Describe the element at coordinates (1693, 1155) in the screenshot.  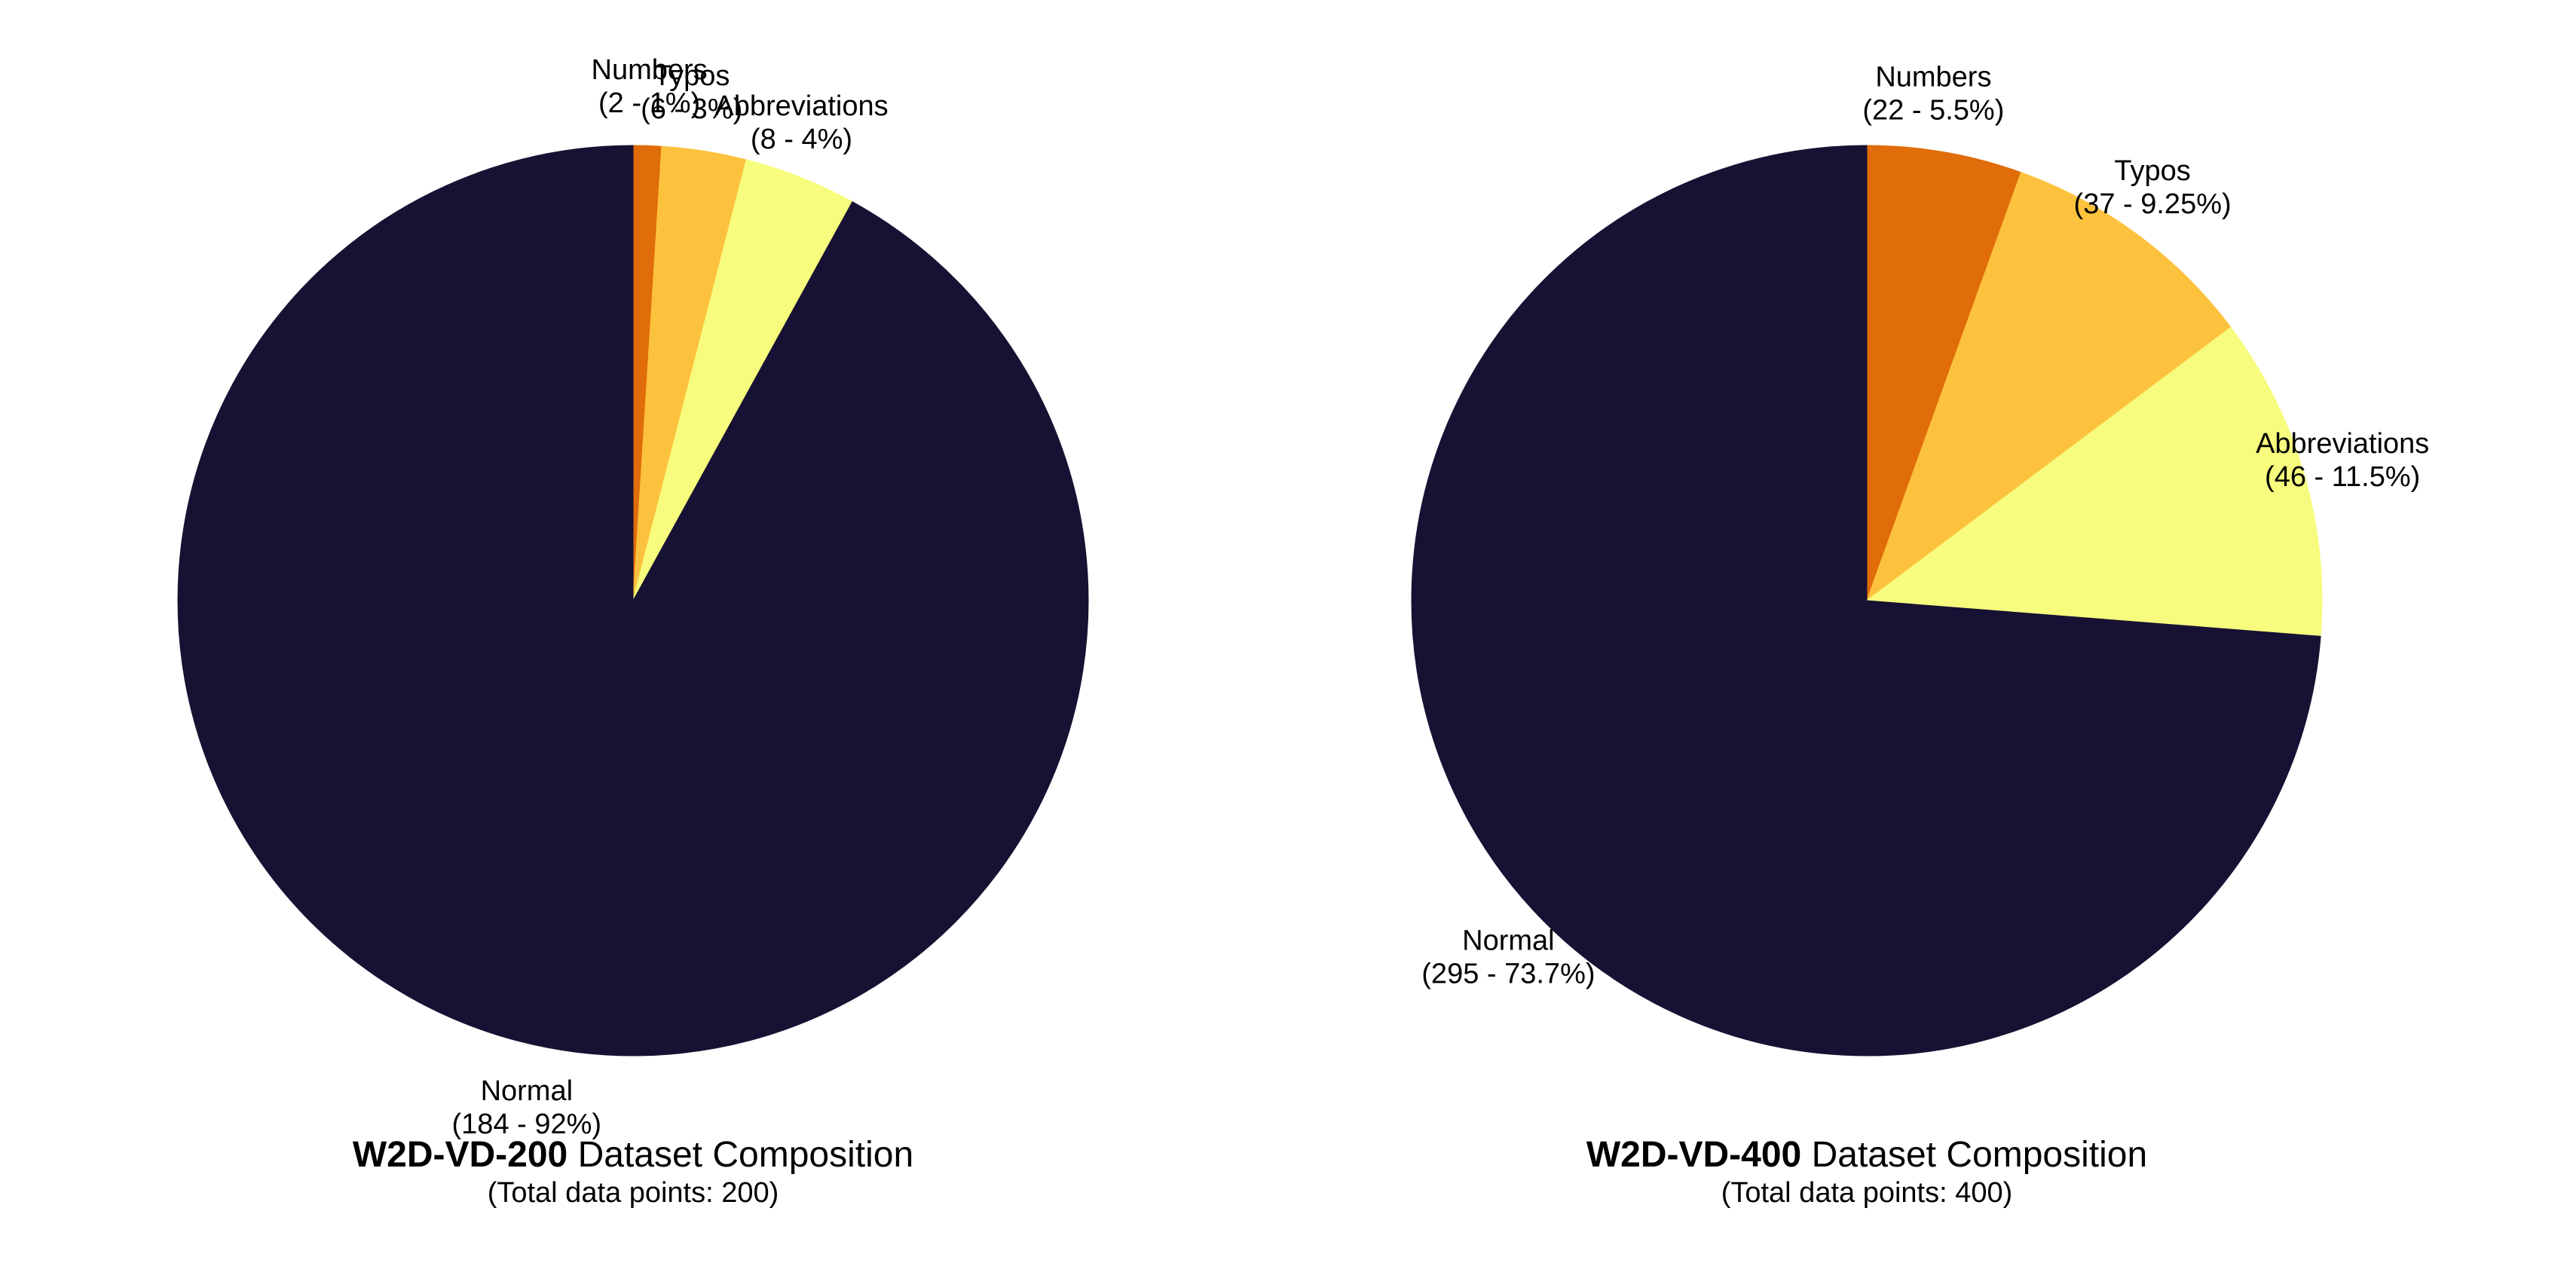
I see `chart-title-bold: W2D-VD-400` at that location.